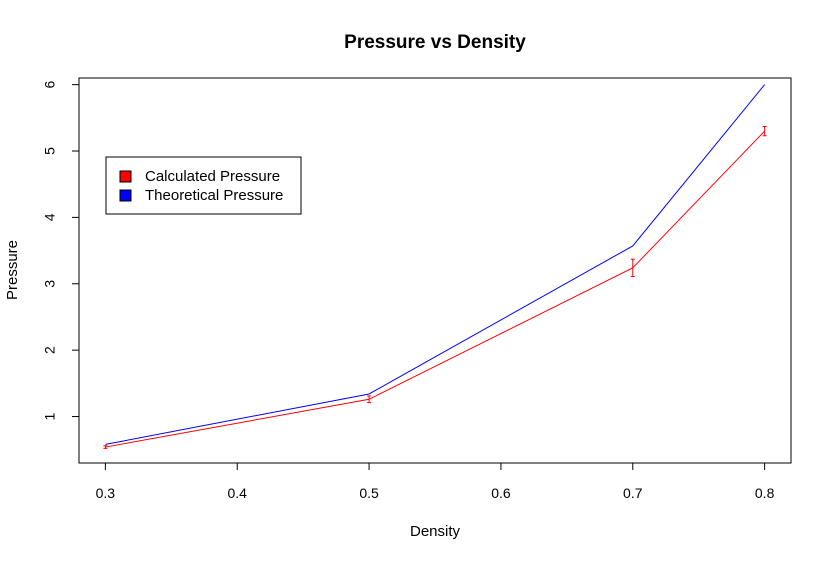 Image resolution: width=832 pixels, height=566 pixels. I want to click on legend-box, so click(203, 185).